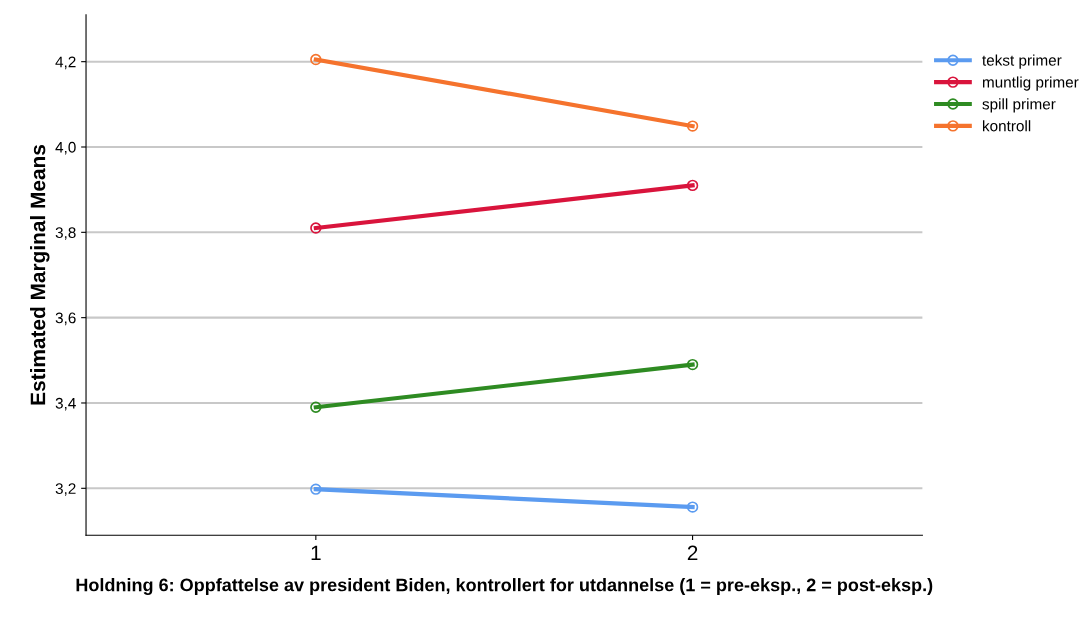 The image size is (1089, 641). I want to click on legend-label: kontroll, so click(1007, 126).